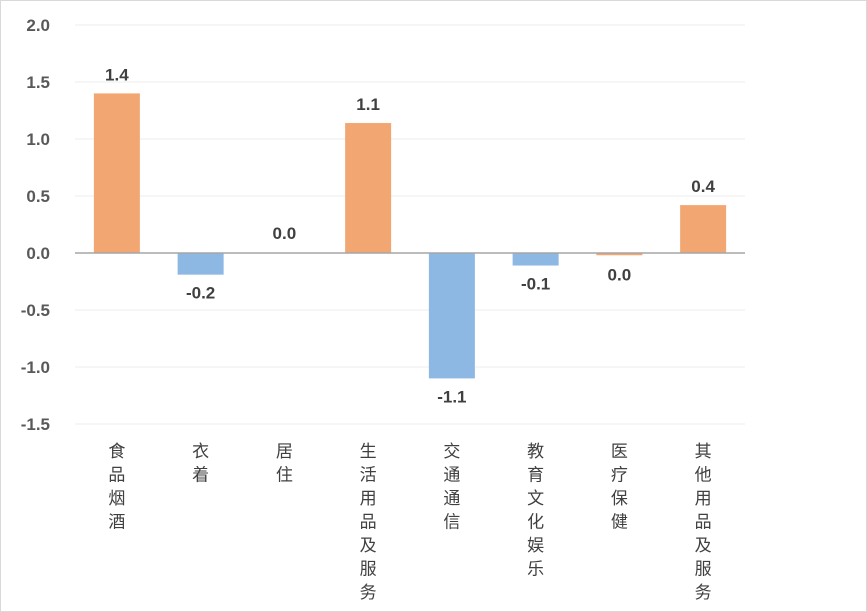  What do you see at coordinates (535, 476) in the screenshot?
I see `svg-text: 育` at bounding box center [535, 476].